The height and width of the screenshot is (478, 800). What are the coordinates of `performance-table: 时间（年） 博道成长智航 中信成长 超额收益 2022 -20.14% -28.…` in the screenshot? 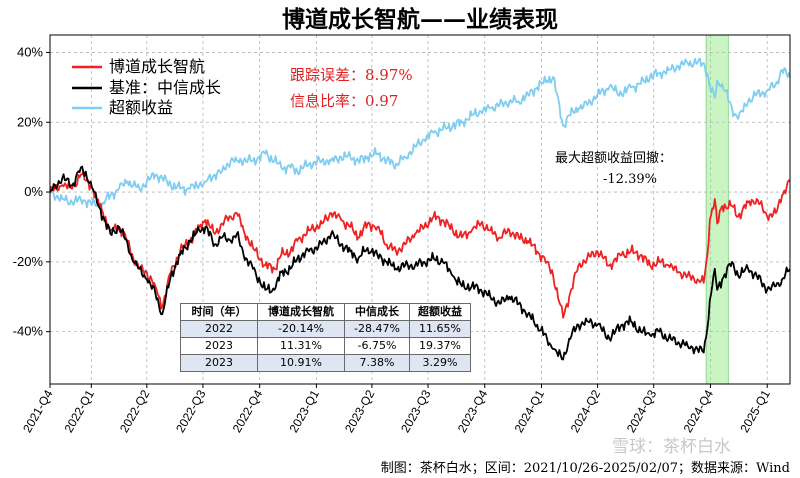 It's located at (325, 337).